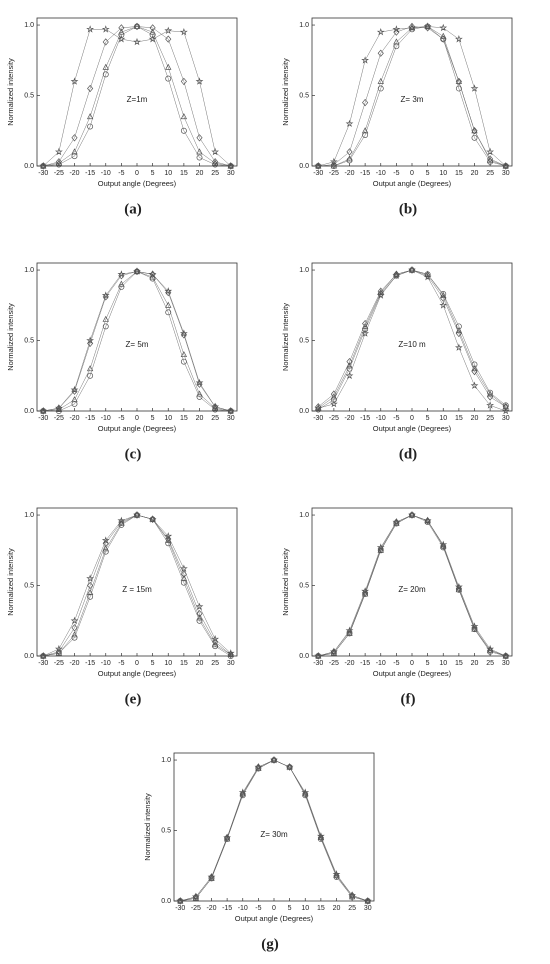  What do you see at coordinates (227, 908) in the screenshot?
I see `x-tick-label: -15` at bounding box center [227, 908].